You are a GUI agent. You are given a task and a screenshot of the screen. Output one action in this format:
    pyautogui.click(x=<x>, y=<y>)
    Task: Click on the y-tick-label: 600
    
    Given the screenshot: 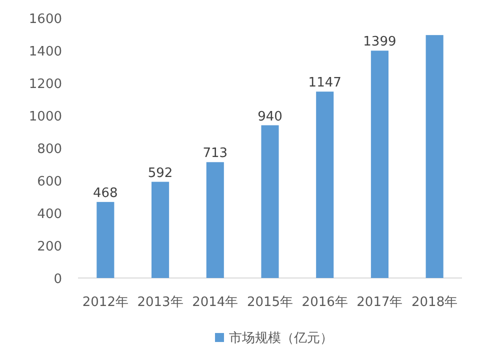 What is the action you would take?
    pyautogui.click(x=49, y=182)
    